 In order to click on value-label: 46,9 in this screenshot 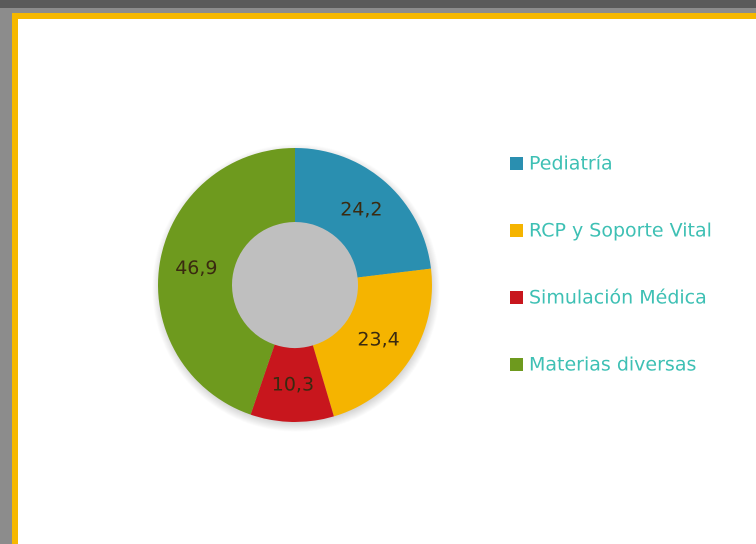, I will do `click(196, 268)`.